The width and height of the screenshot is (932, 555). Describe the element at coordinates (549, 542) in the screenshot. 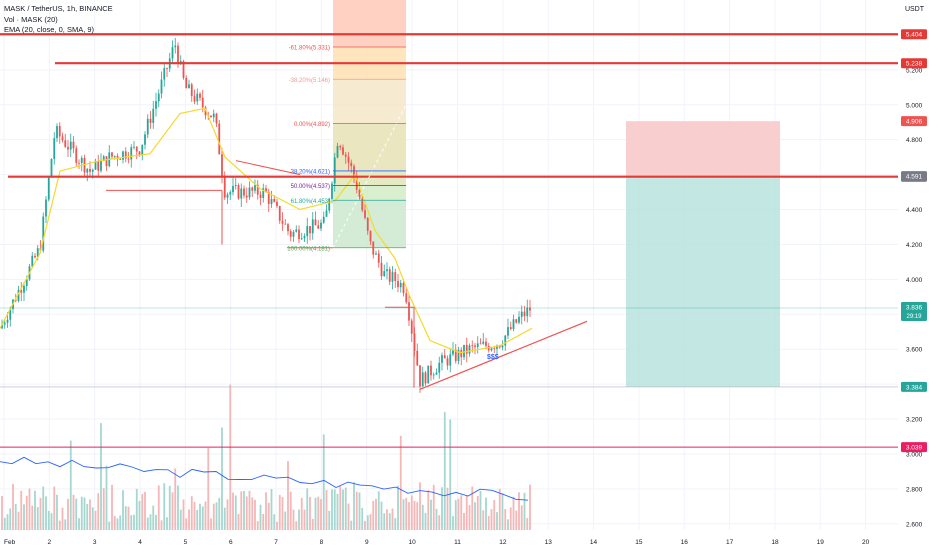

I see `time-tick-label: 13` at that location.